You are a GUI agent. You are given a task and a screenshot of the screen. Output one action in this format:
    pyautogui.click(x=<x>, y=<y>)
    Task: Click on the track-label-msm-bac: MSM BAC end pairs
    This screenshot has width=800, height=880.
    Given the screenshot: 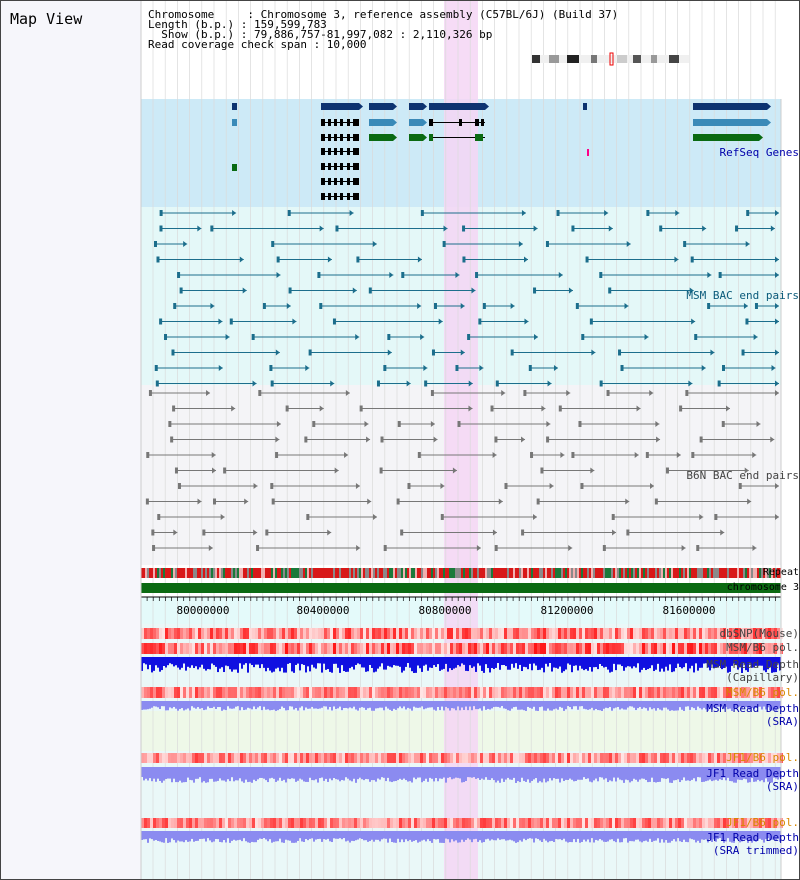 What is the action you would take?
    pyautogui.click(x=742, y=295)
    